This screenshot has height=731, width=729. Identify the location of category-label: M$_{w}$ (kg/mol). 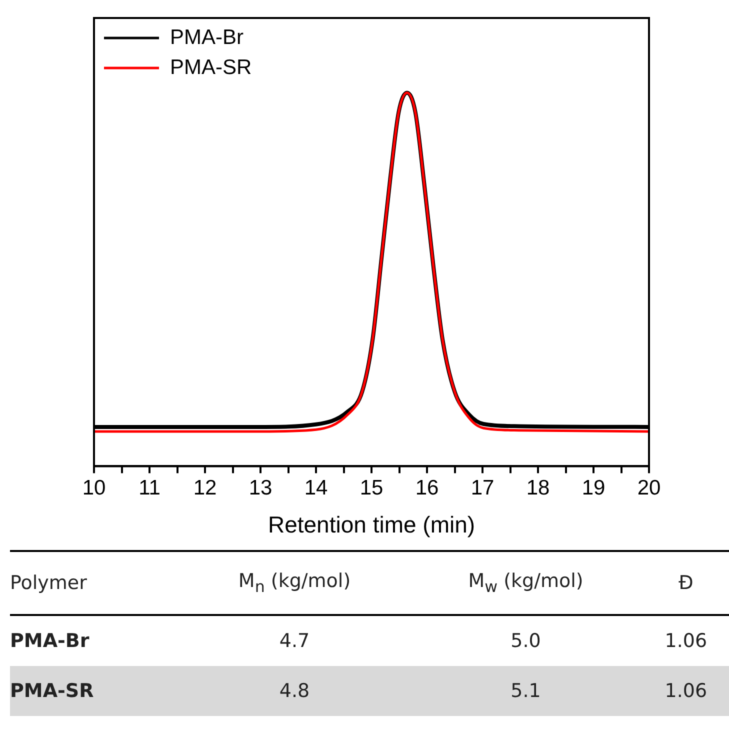
(525, 583).